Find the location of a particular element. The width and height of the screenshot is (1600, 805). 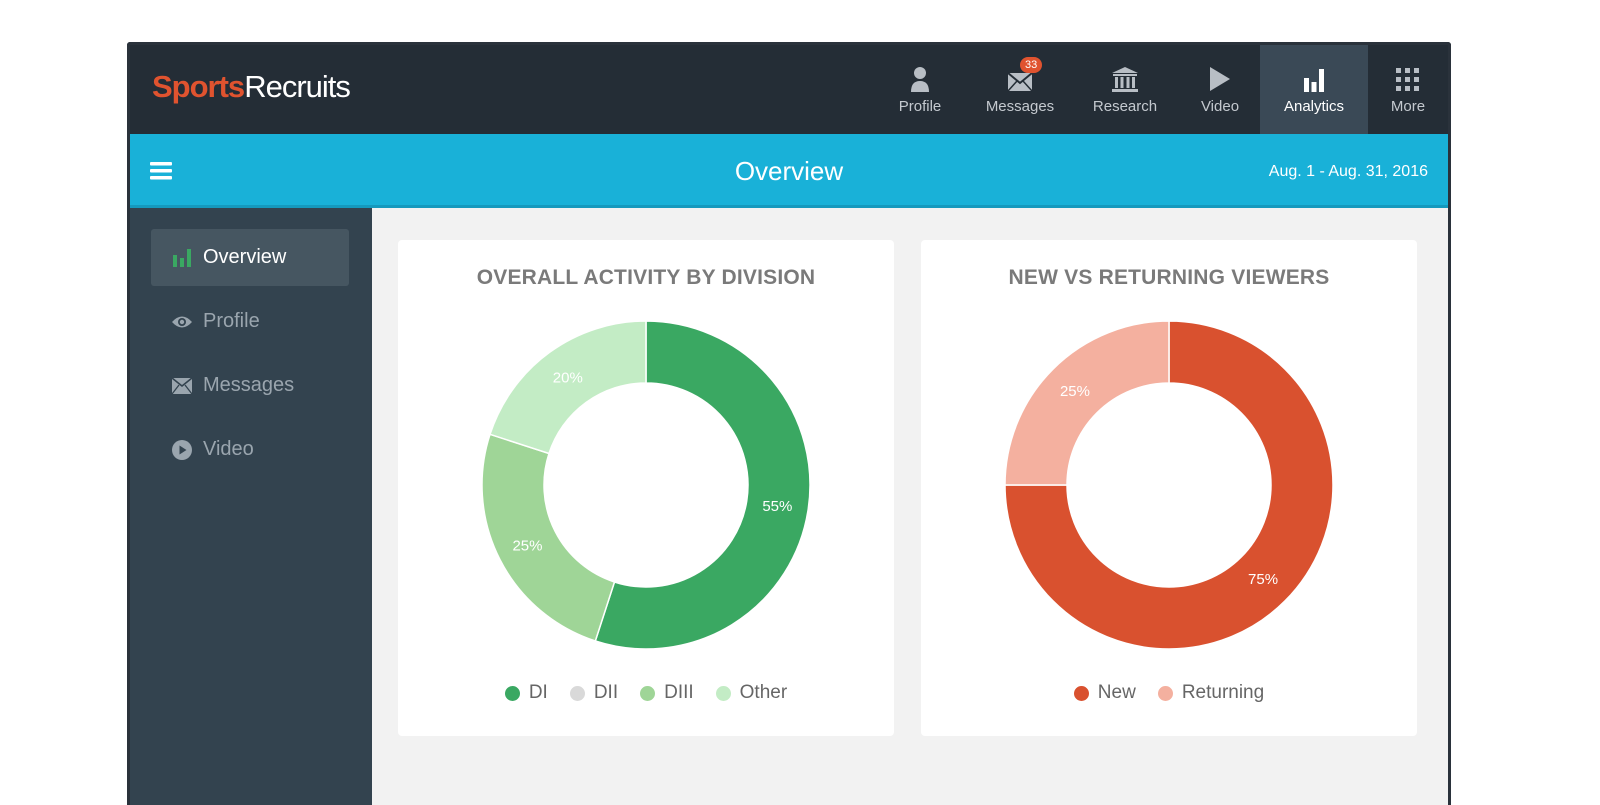

eye-icon is located at coordinates (182, 322).